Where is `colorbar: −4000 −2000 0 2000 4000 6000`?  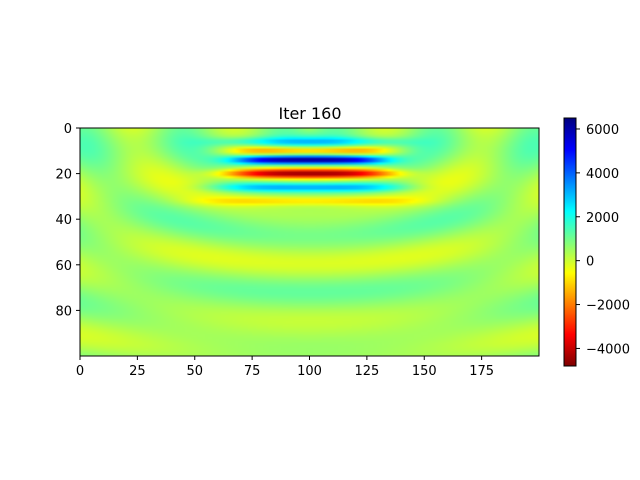 colorbar: −4000 −2000 0 2000 4000 6000 is located at coordinates (596, 242).